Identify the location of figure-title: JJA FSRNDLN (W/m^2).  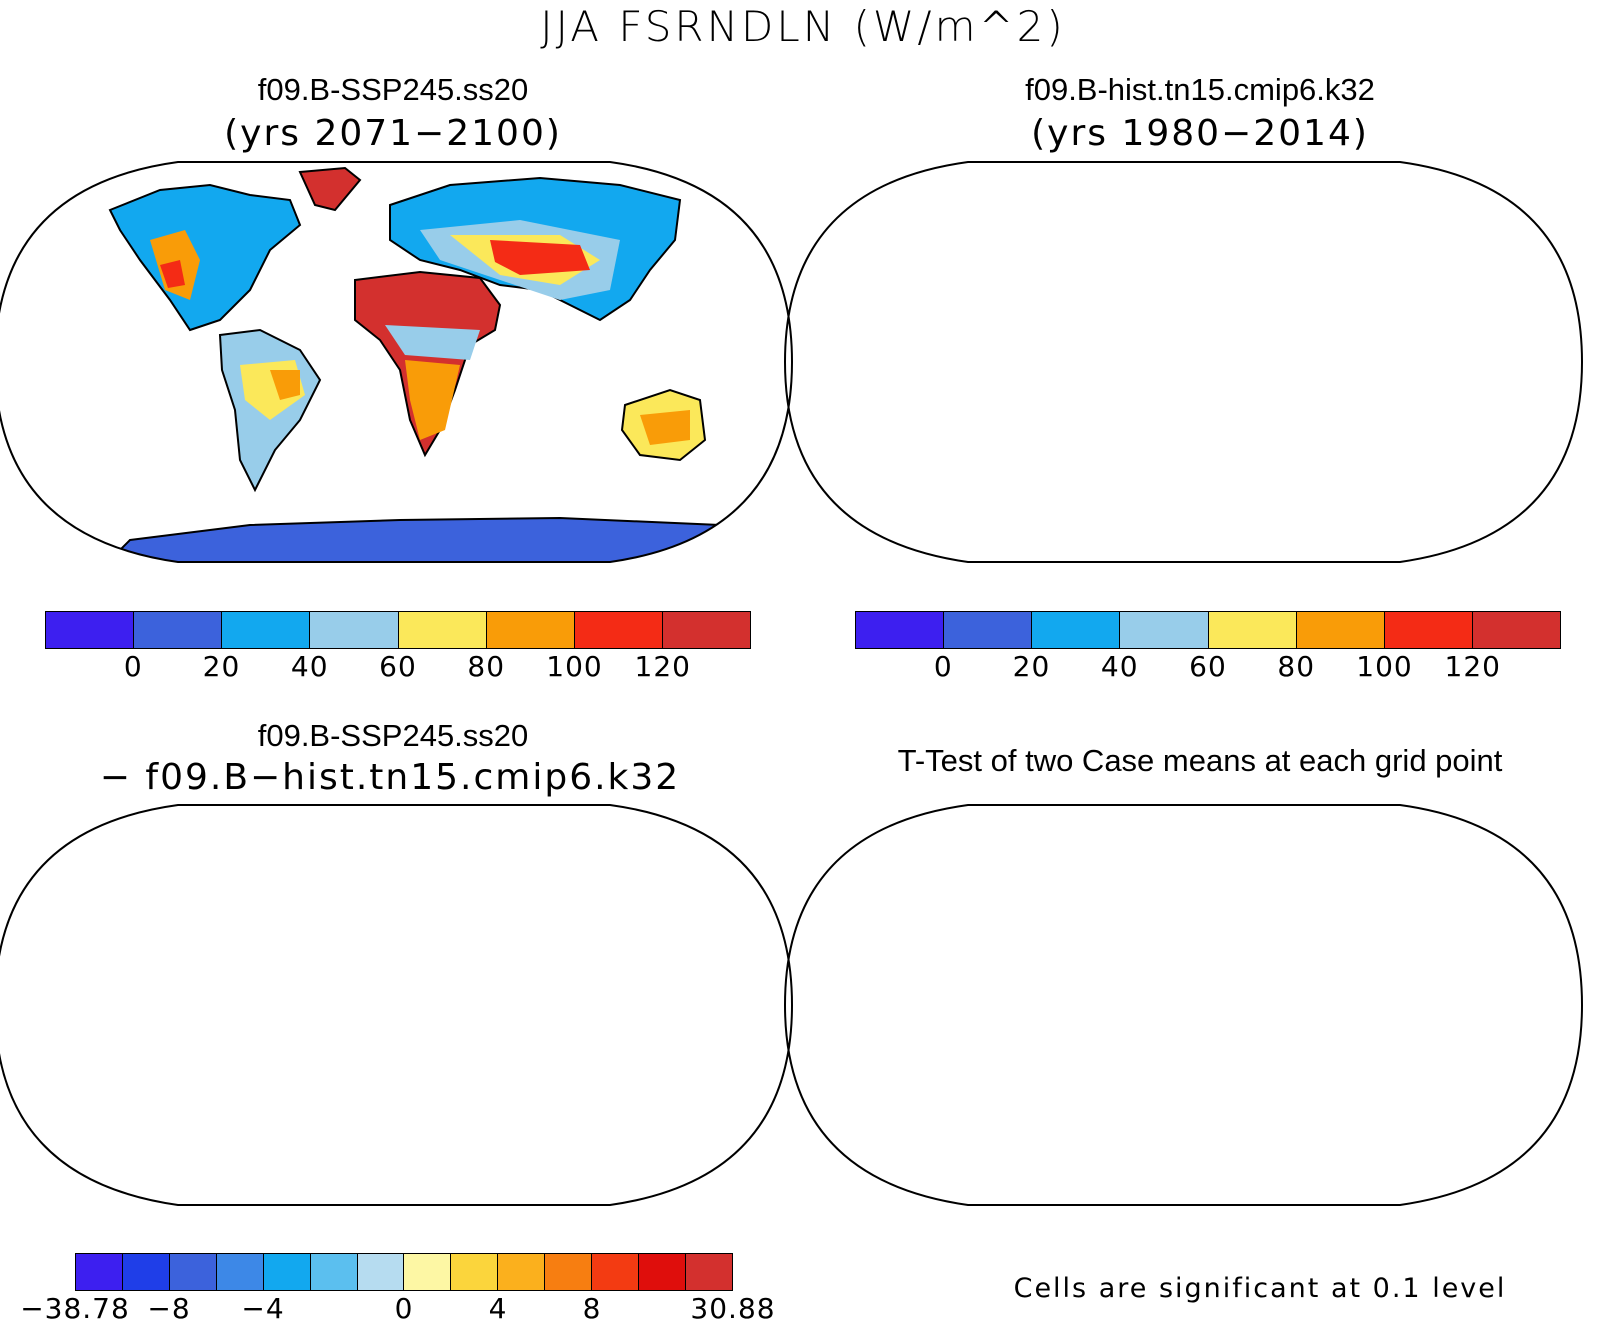
(803, 26).